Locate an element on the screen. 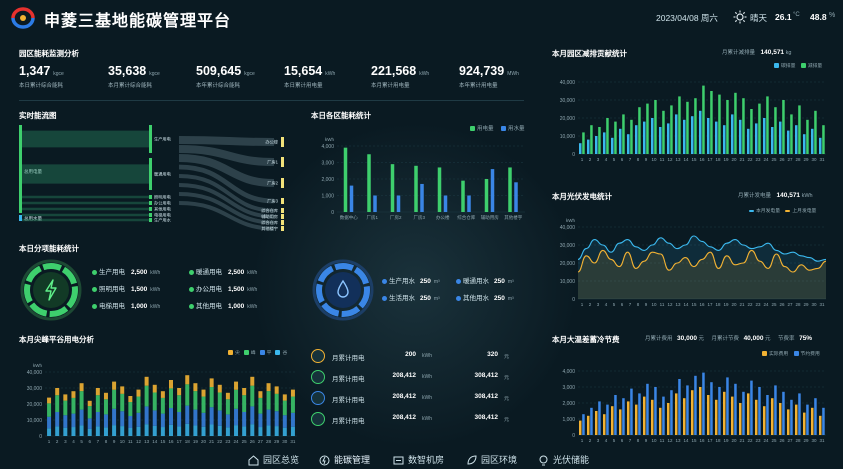 The width and height of the screenshot is (843, 469). flow-right-label: 厂房2 is located at coordinates (272, 183).